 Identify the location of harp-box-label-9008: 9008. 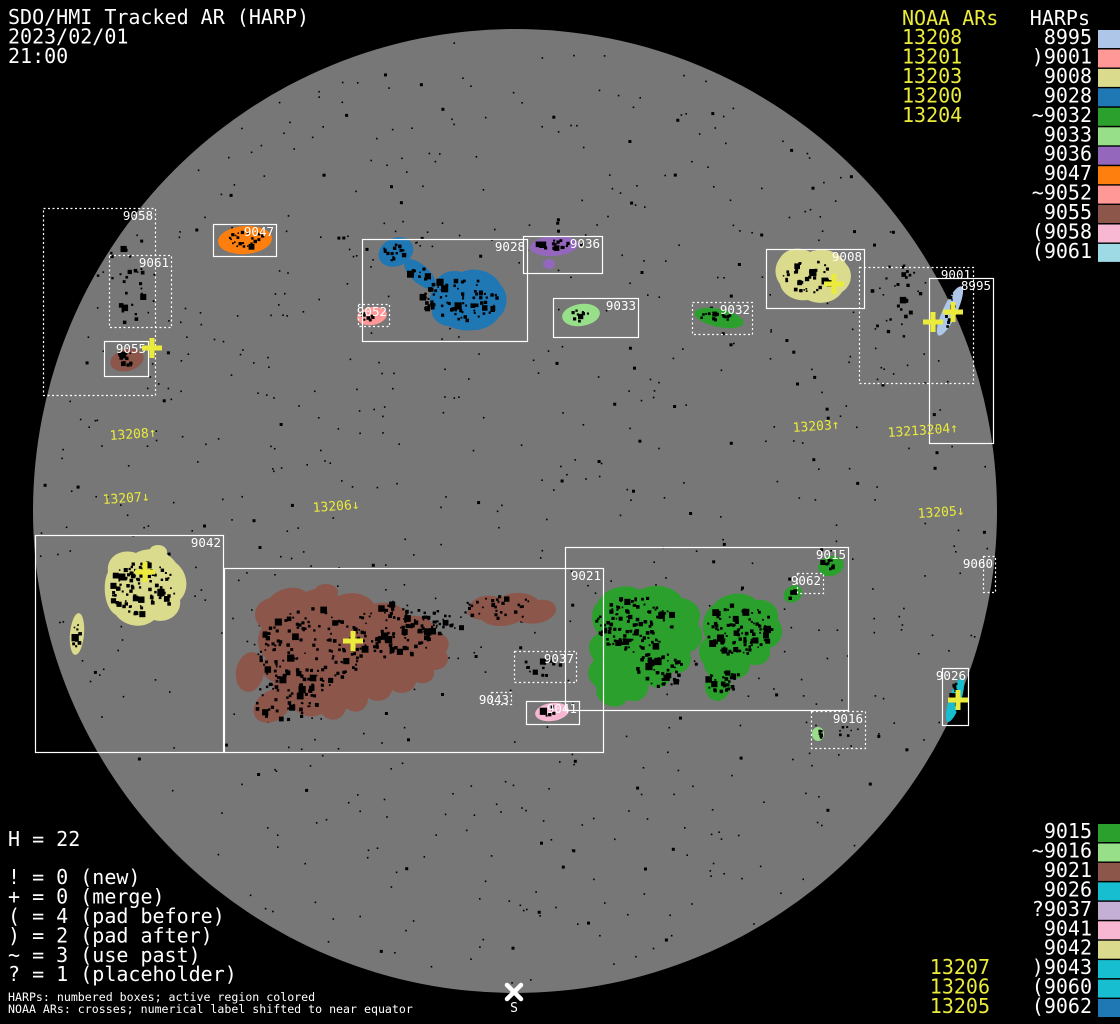
(847, 256).